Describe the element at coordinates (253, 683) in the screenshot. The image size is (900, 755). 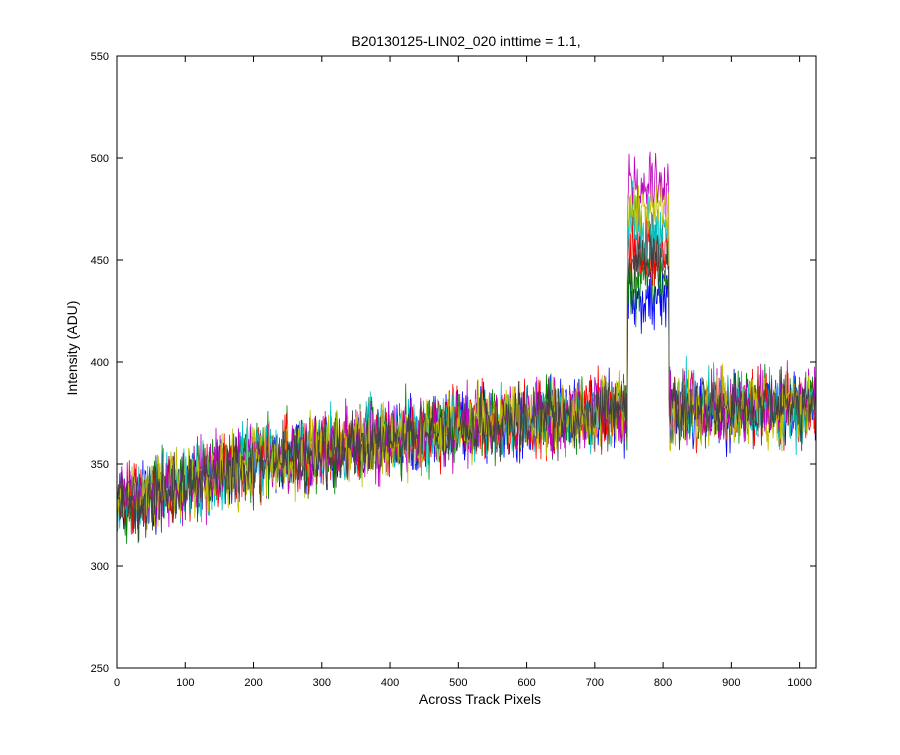
I see `x-tick-label: 200` at that location.